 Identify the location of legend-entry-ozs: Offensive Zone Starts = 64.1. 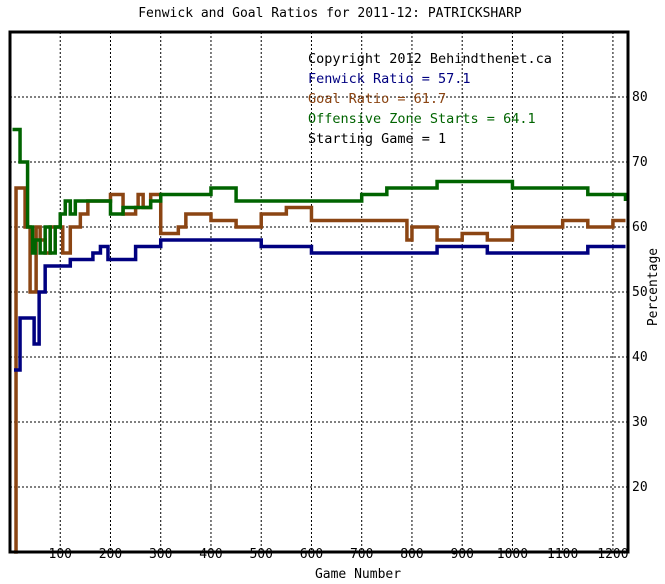
(422, 119).